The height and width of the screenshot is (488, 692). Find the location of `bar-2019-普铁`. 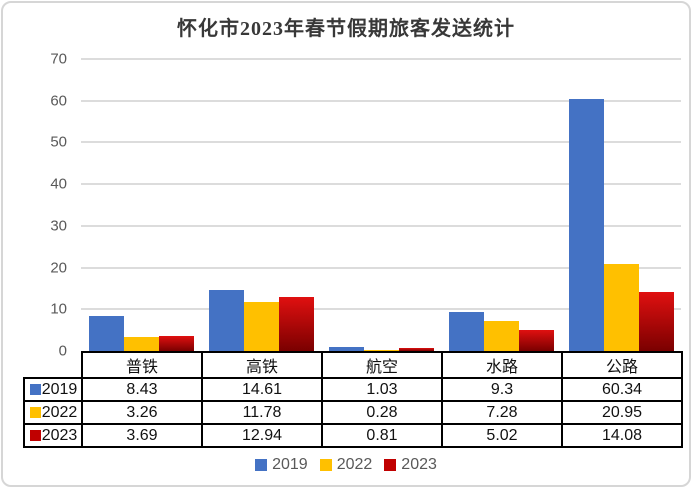

bar-2019-普铁 is located at coordinates (106, 333).